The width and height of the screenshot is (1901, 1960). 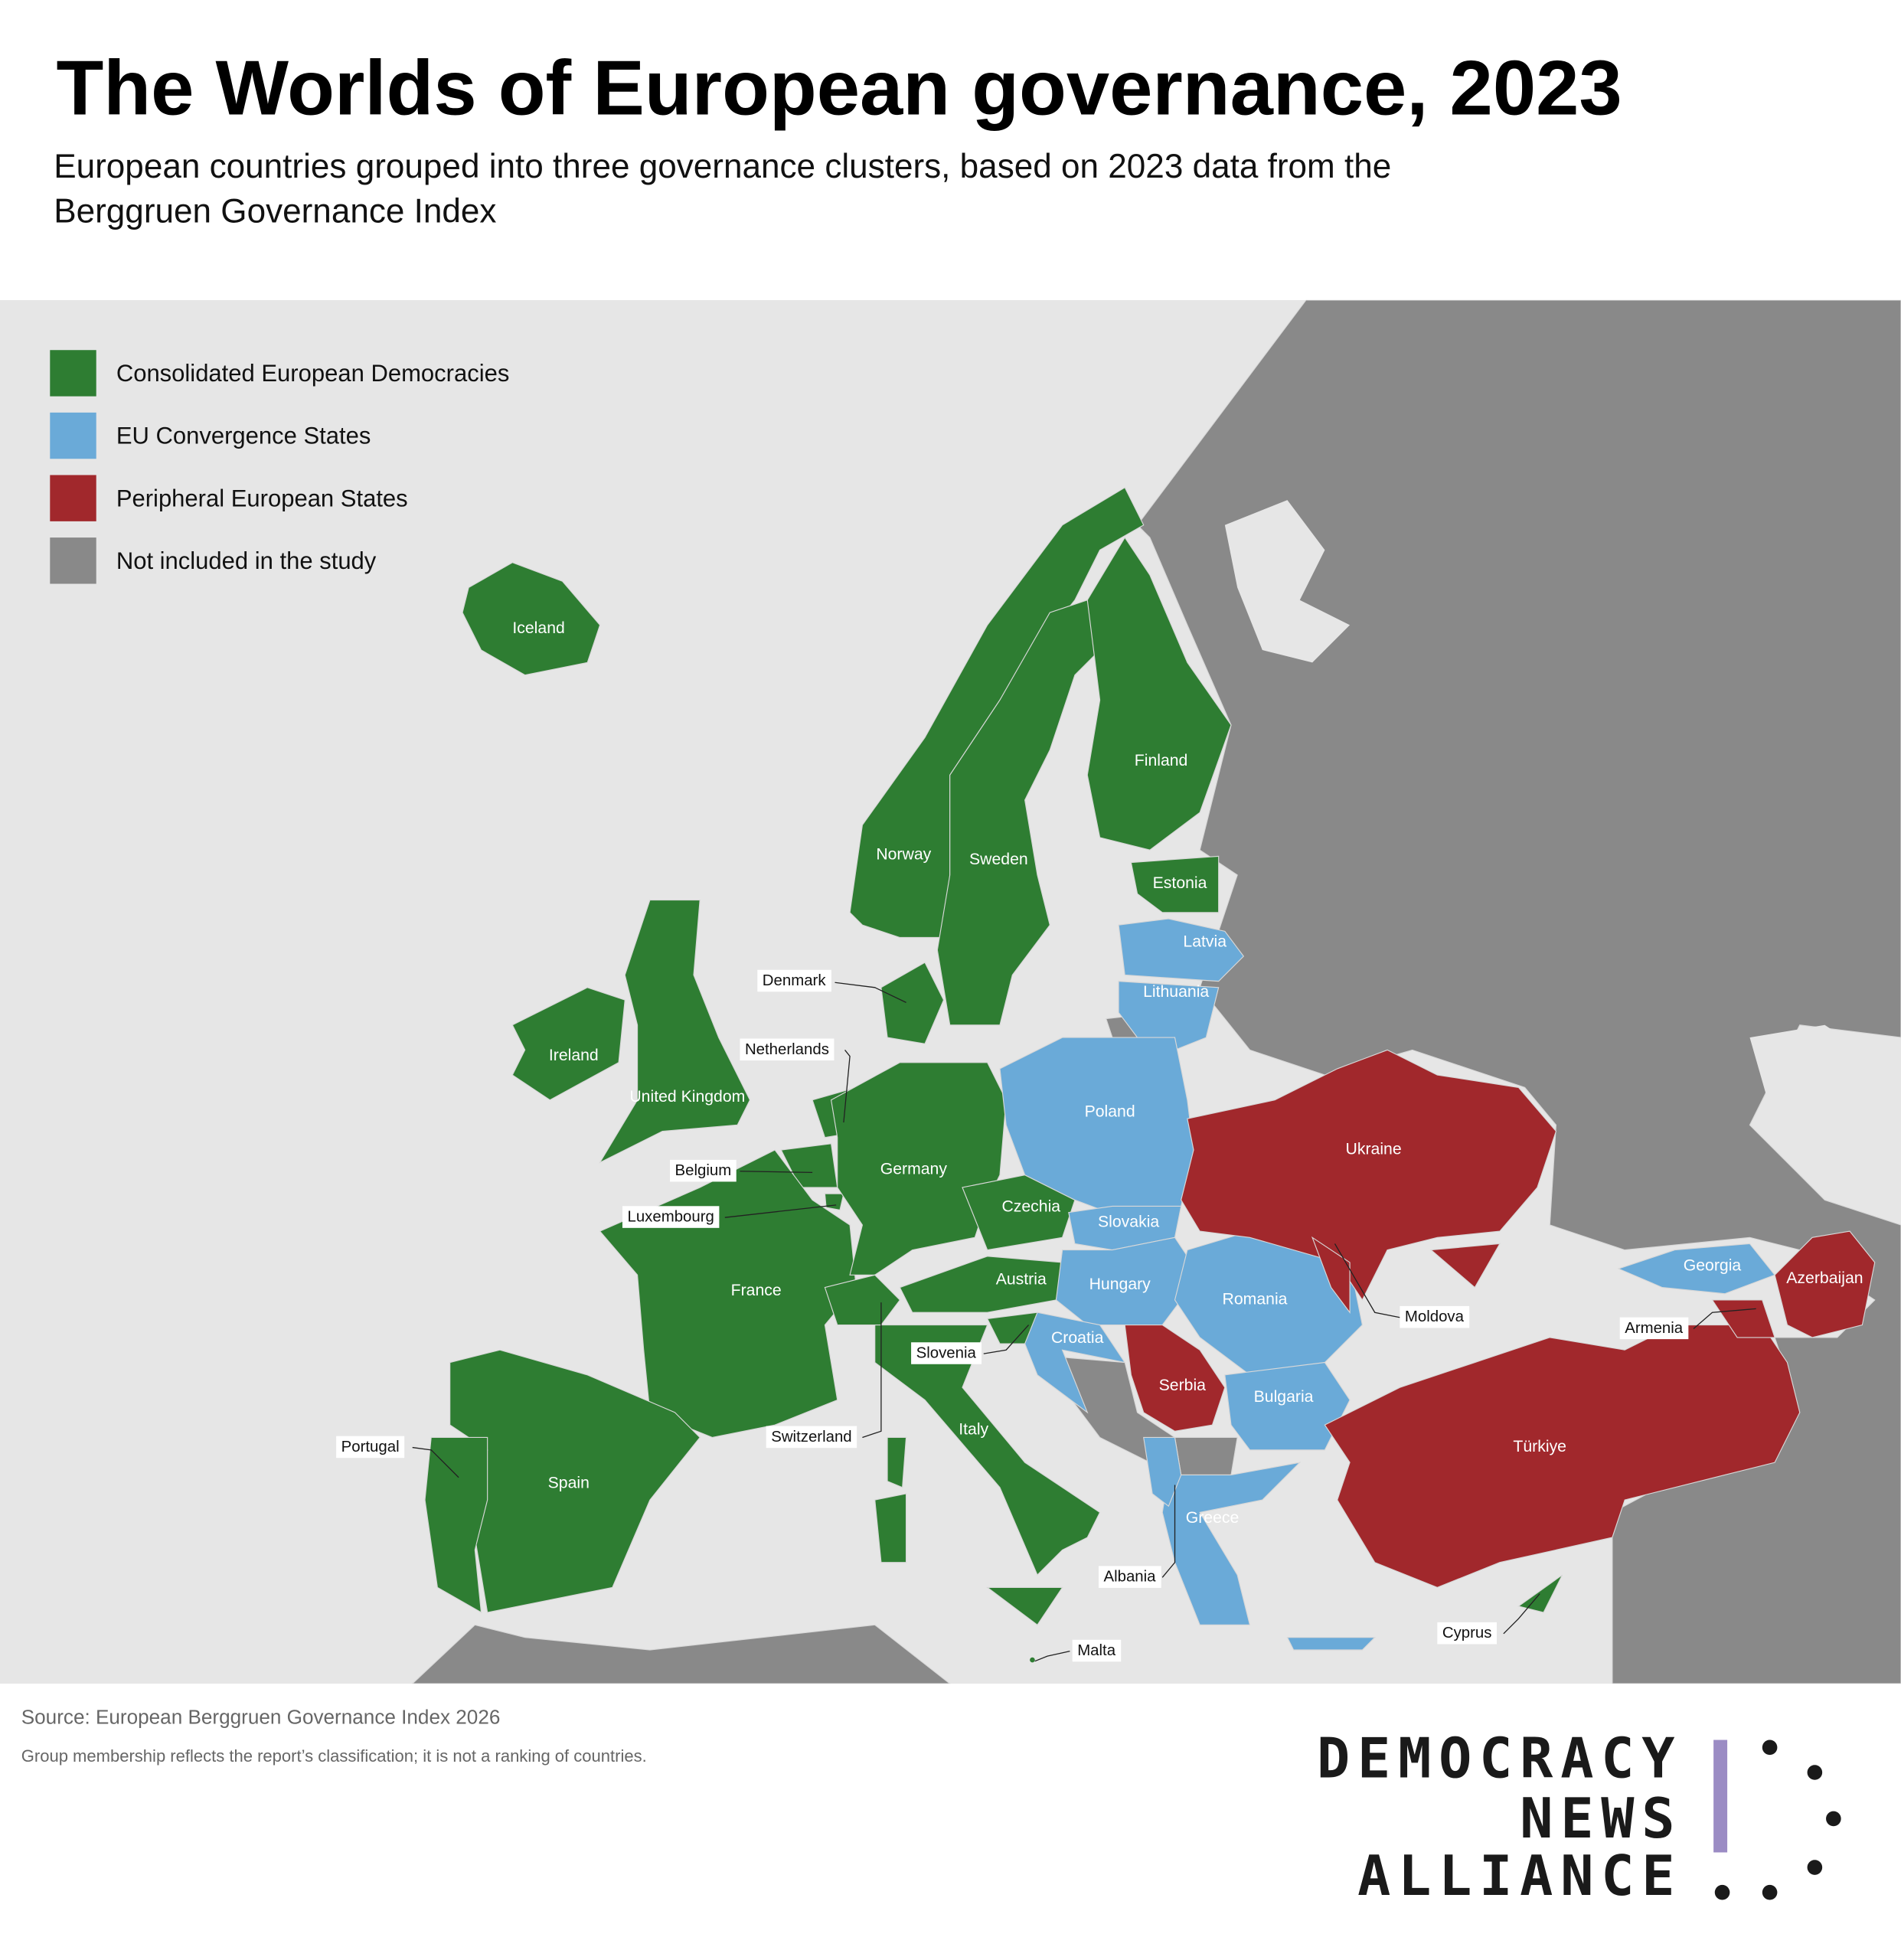 I want to click on callout-label: Albania, so click(x=1129, y=1577).